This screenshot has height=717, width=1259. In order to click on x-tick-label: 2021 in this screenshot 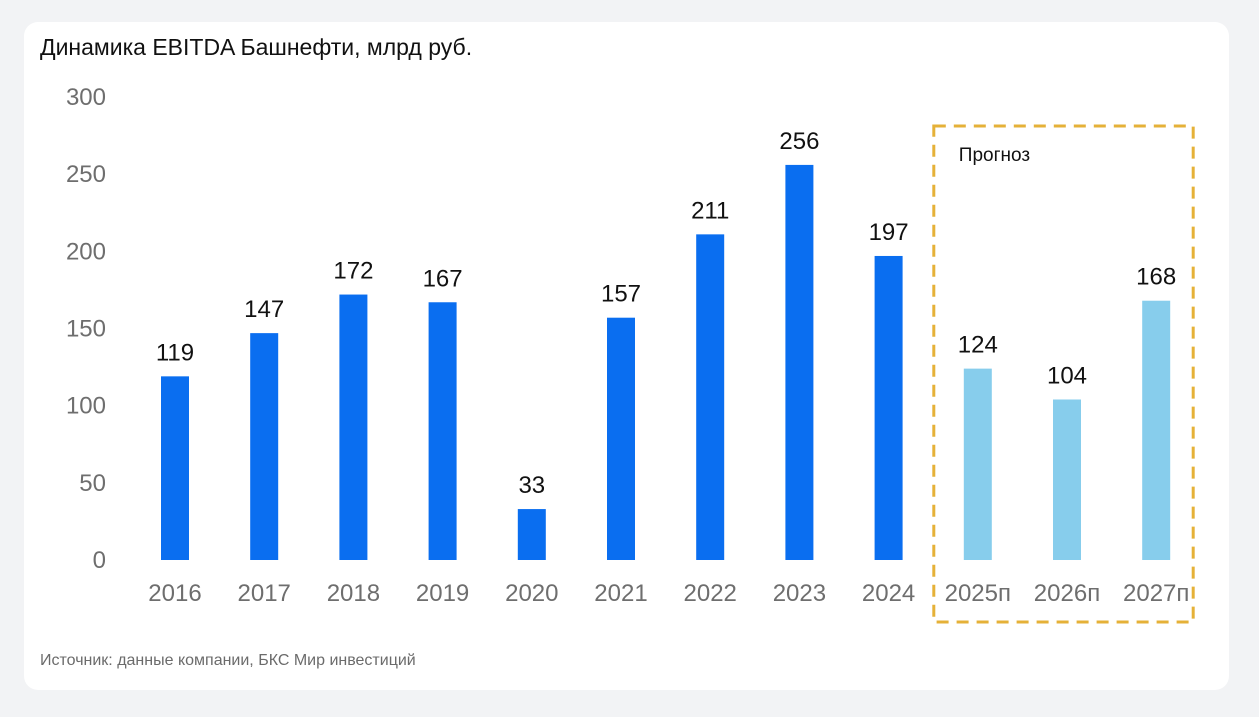, I will do `click(620, 593)`.